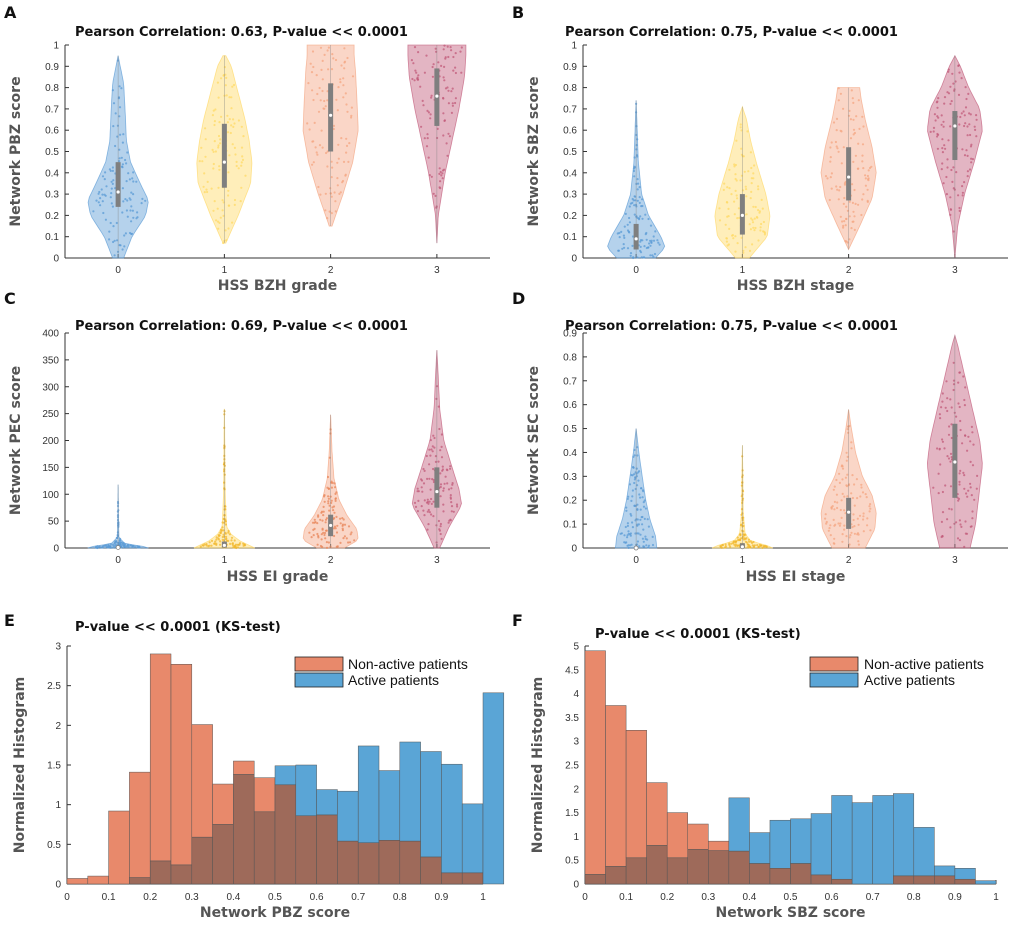 The width and height of the screenshot is (1021, 930). Describe the element at coordinates (616, 875) in the screenshot. I see `bar-overlap` at that location.